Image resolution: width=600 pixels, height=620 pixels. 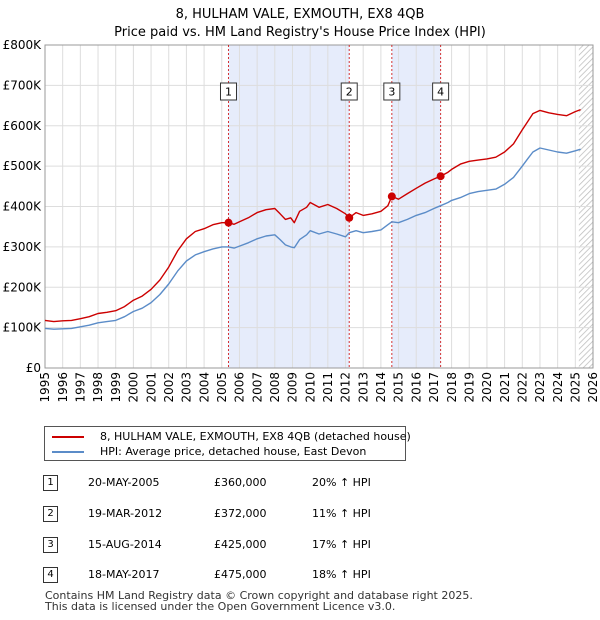 I want to click on x-tick-label: 2020, so click(x=487, y=387).